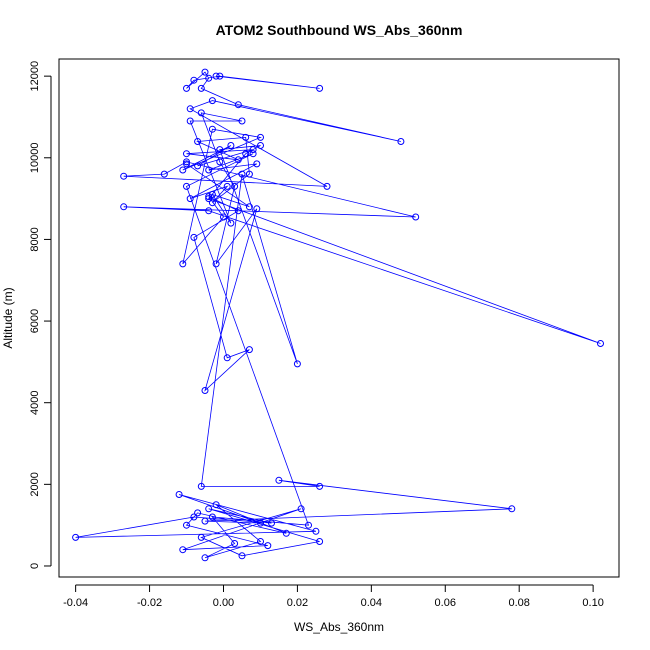 This screenshot has width=650, height=650. What do you see at coordinates (149, 603) in the screenshot?
I see `x-tick-label: -0.02` at bounding box center [149, 603].